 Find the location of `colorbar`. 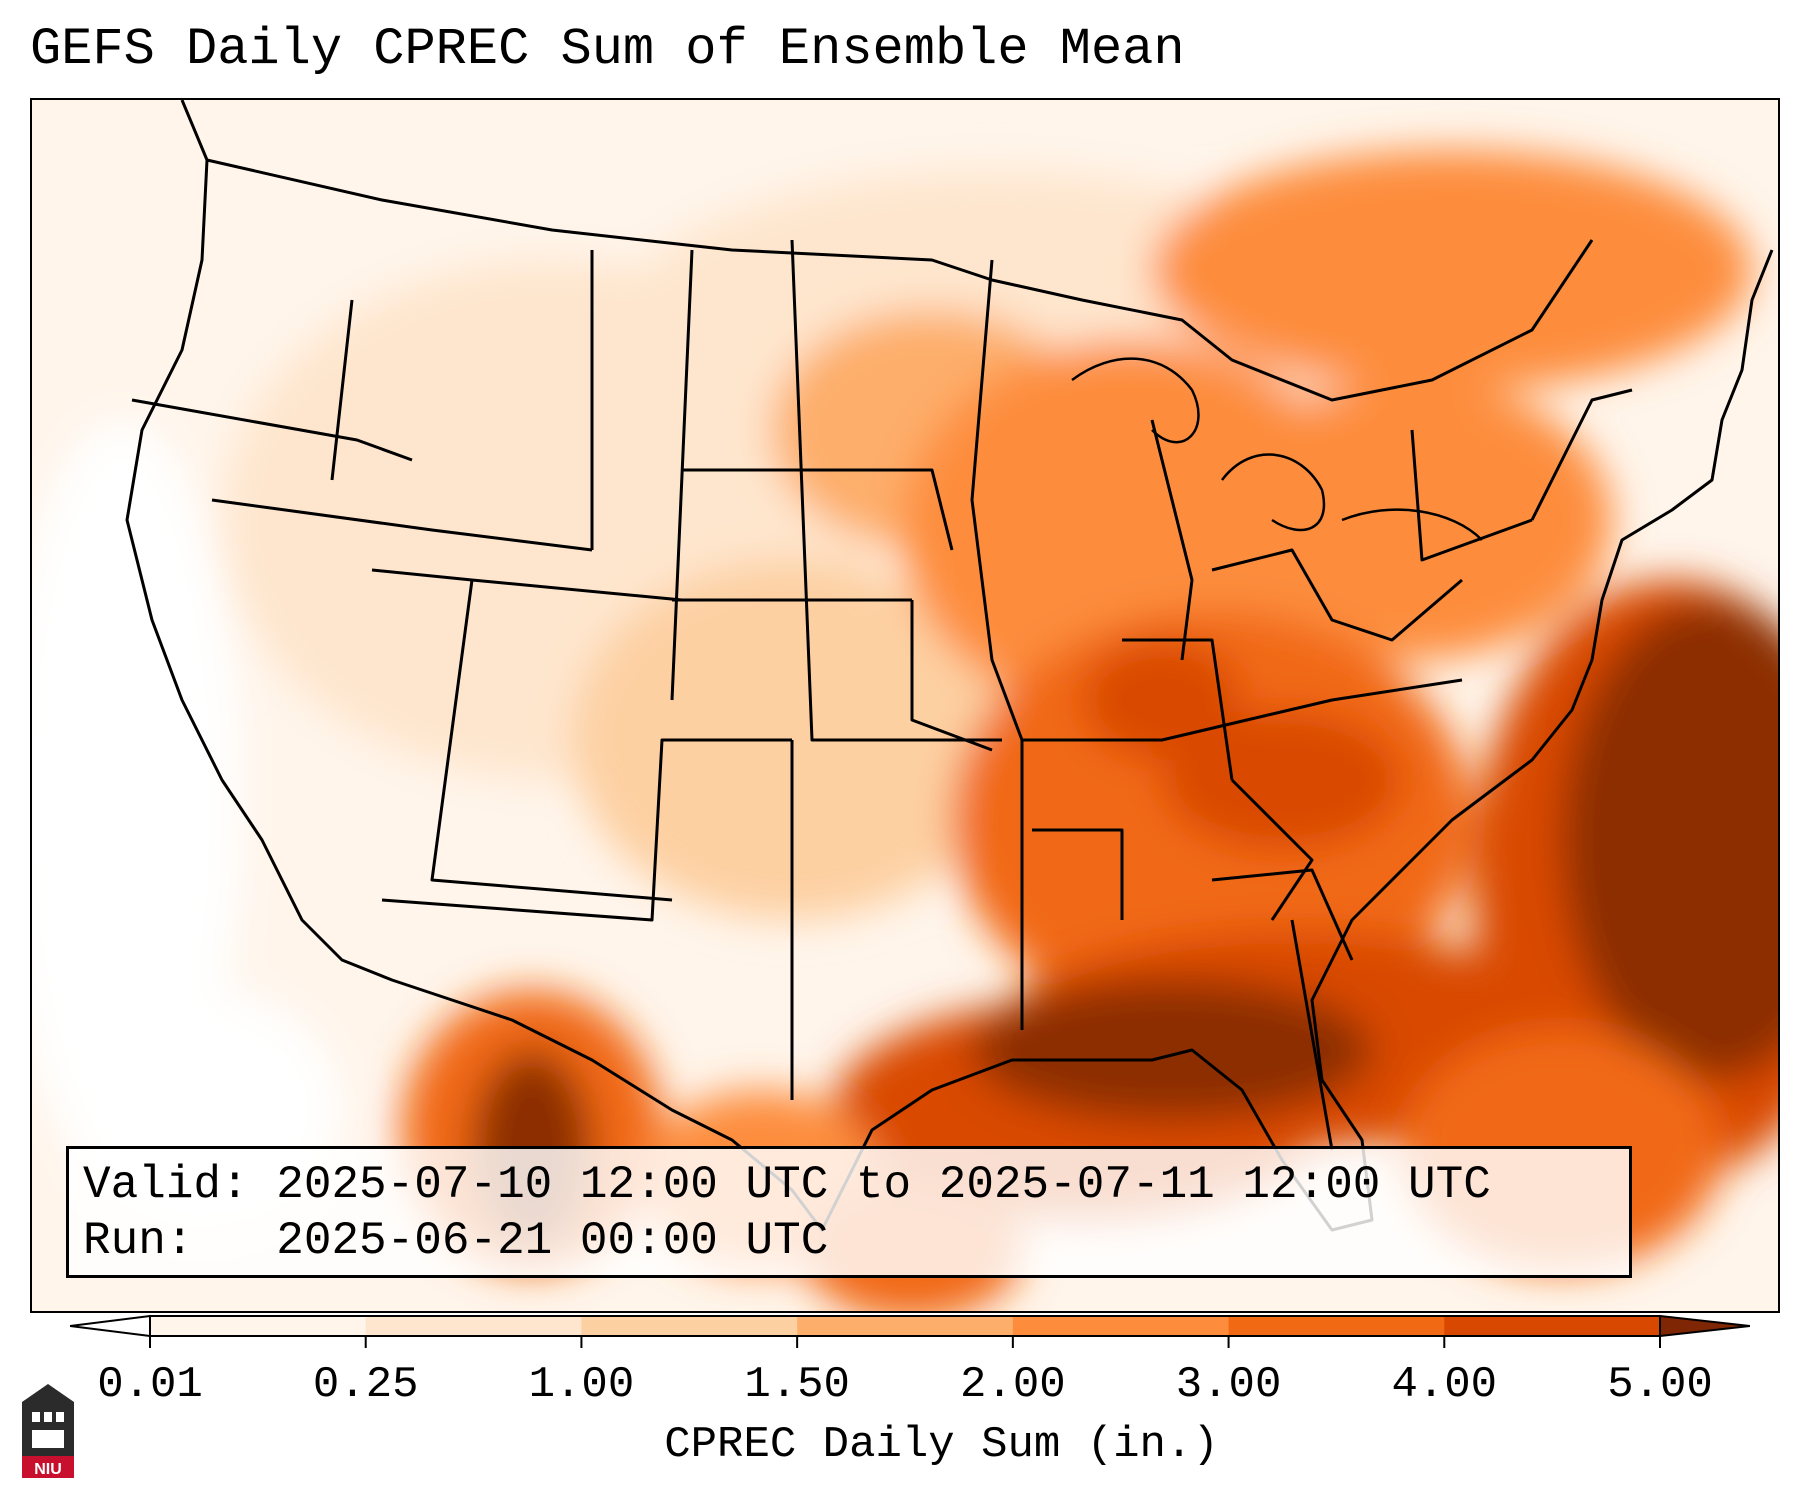

colorbar is located at coordinates (910, 1331).